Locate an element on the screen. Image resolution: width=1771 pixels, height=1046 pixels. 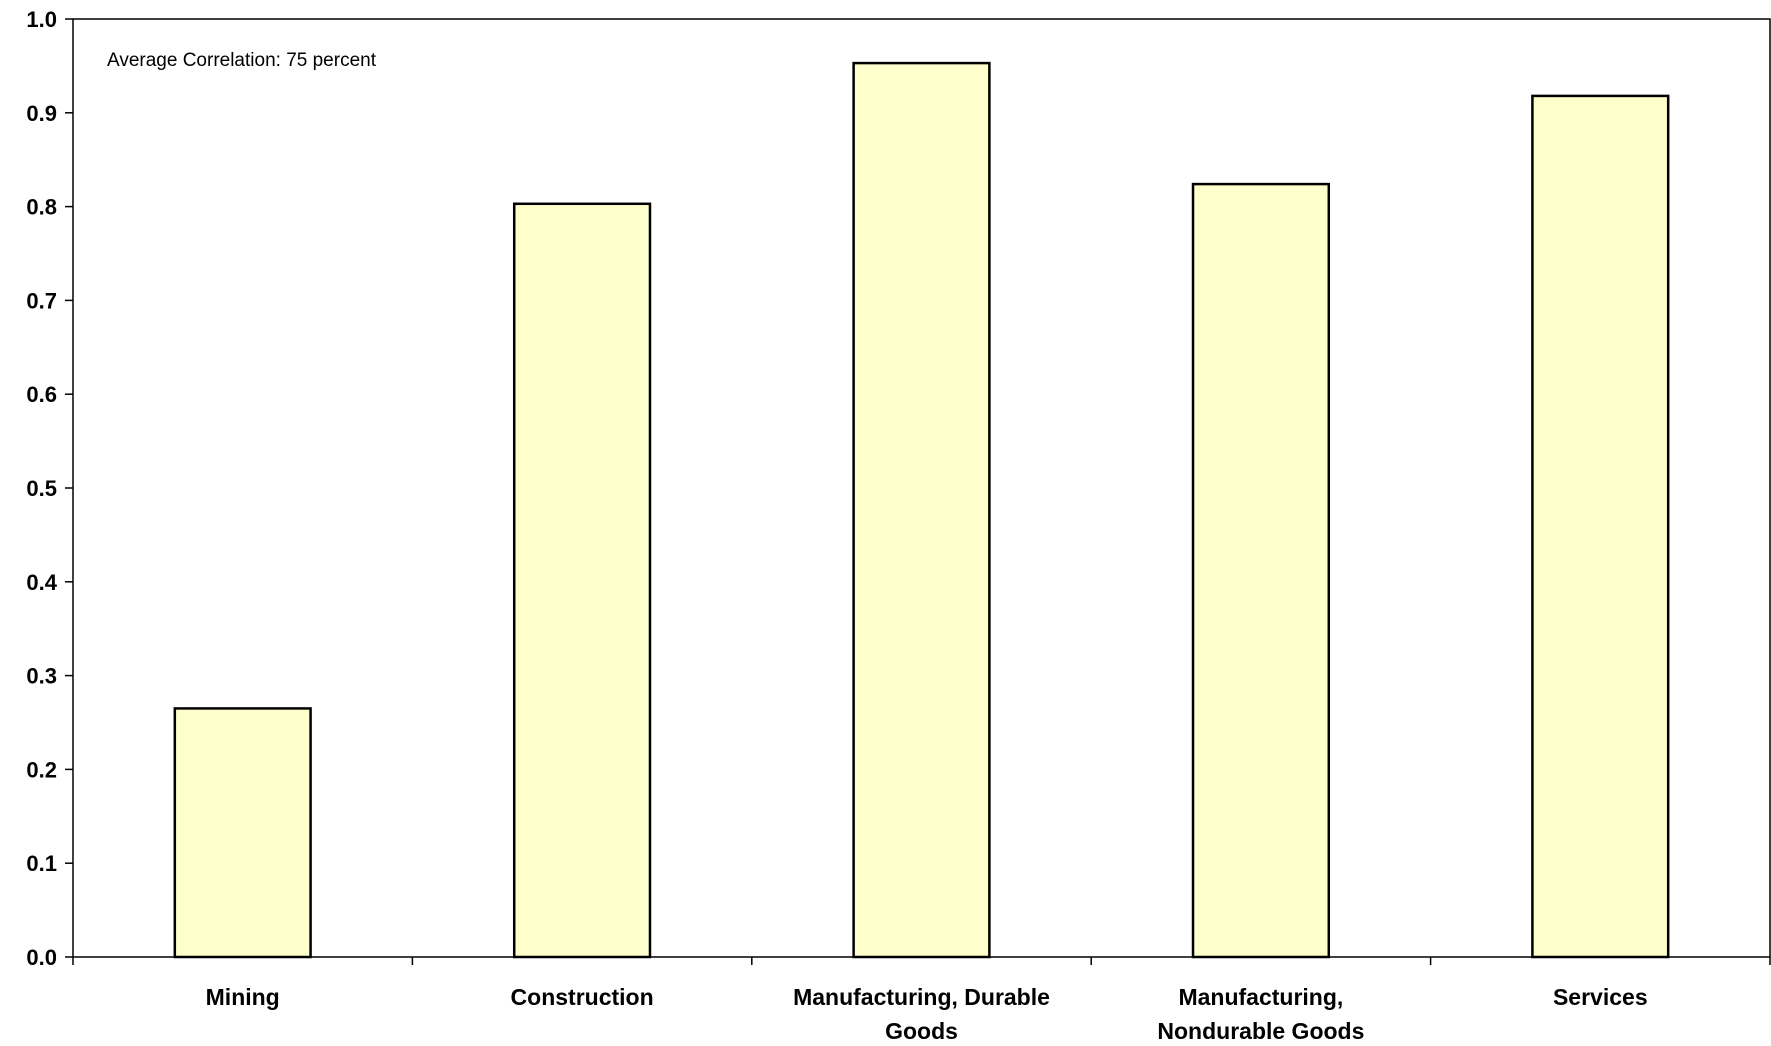
category-label: Manufacturing, is located at coordinates (1260, 997).